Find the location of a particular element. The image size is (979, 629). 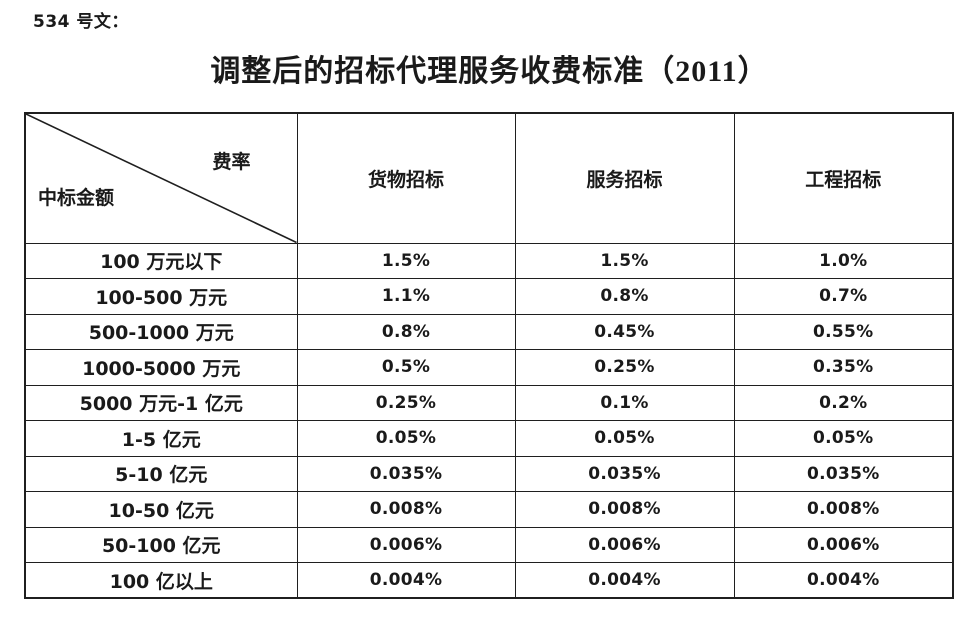

corner-rate-label: 费率 is located at coordinates (231, 162).